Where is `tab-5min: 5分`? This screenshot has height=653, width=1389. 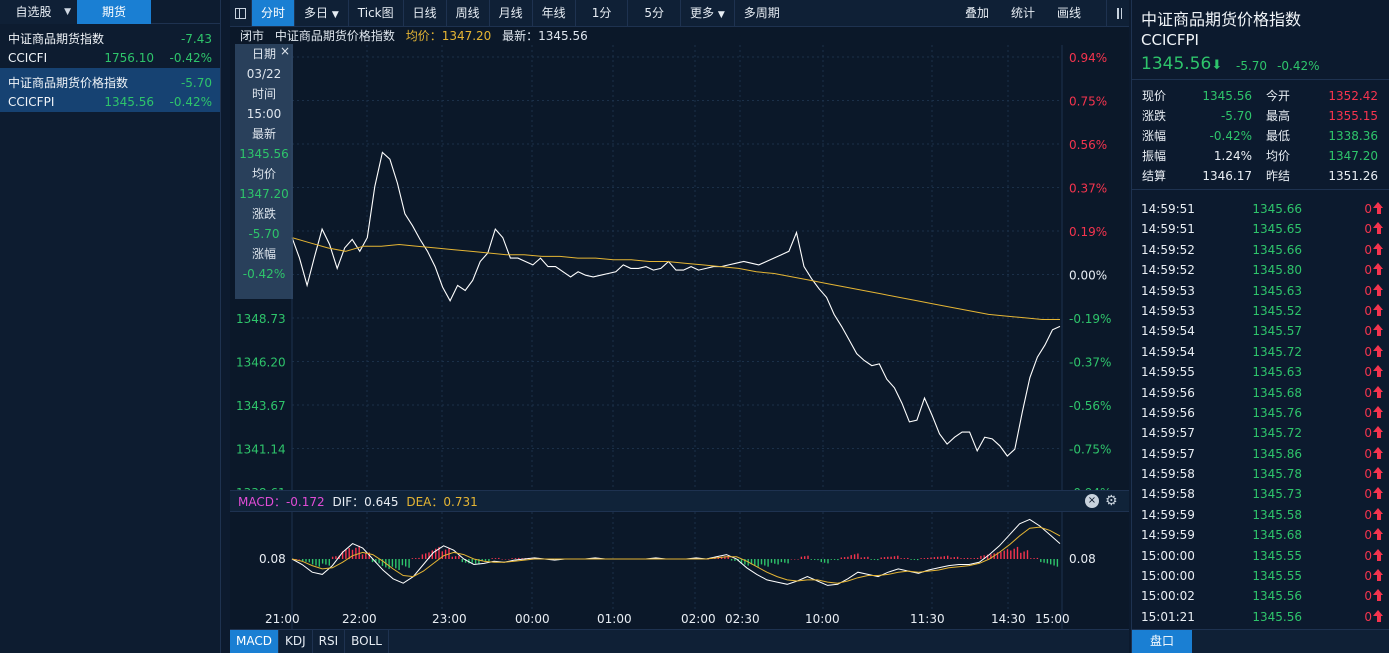 tab-5min: 5分 is located at coordinates (654, 13).